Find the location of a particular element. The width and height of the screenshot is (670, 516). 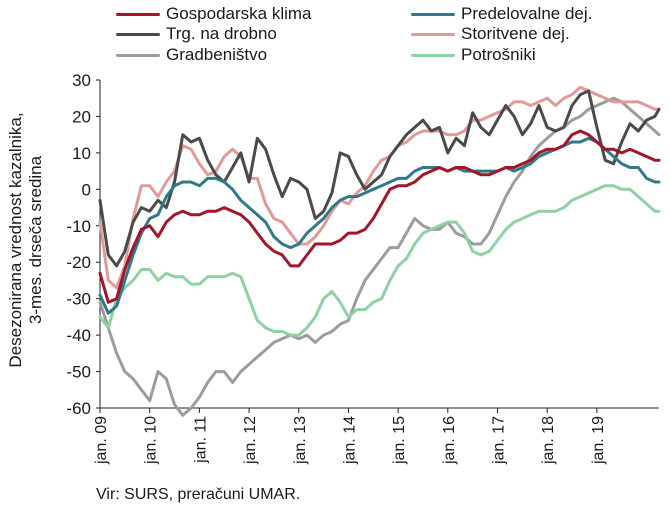

x-tick-label: jan. 16 is located at coordinates (449, 440).